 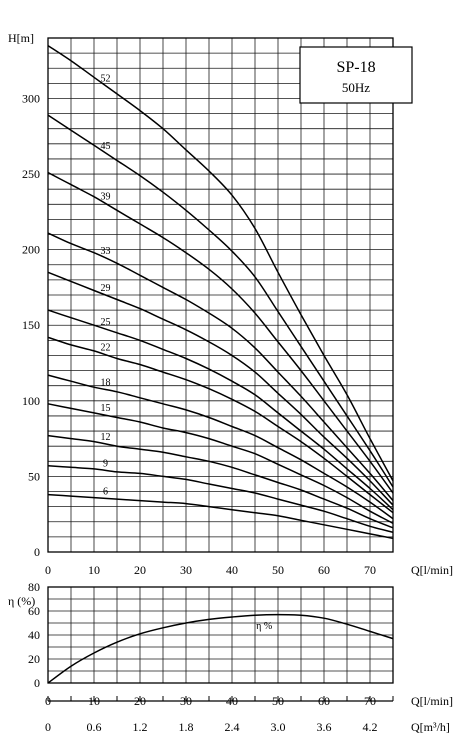 I want to click on head-curve-label-22: 22, so click(x=106, y=348).